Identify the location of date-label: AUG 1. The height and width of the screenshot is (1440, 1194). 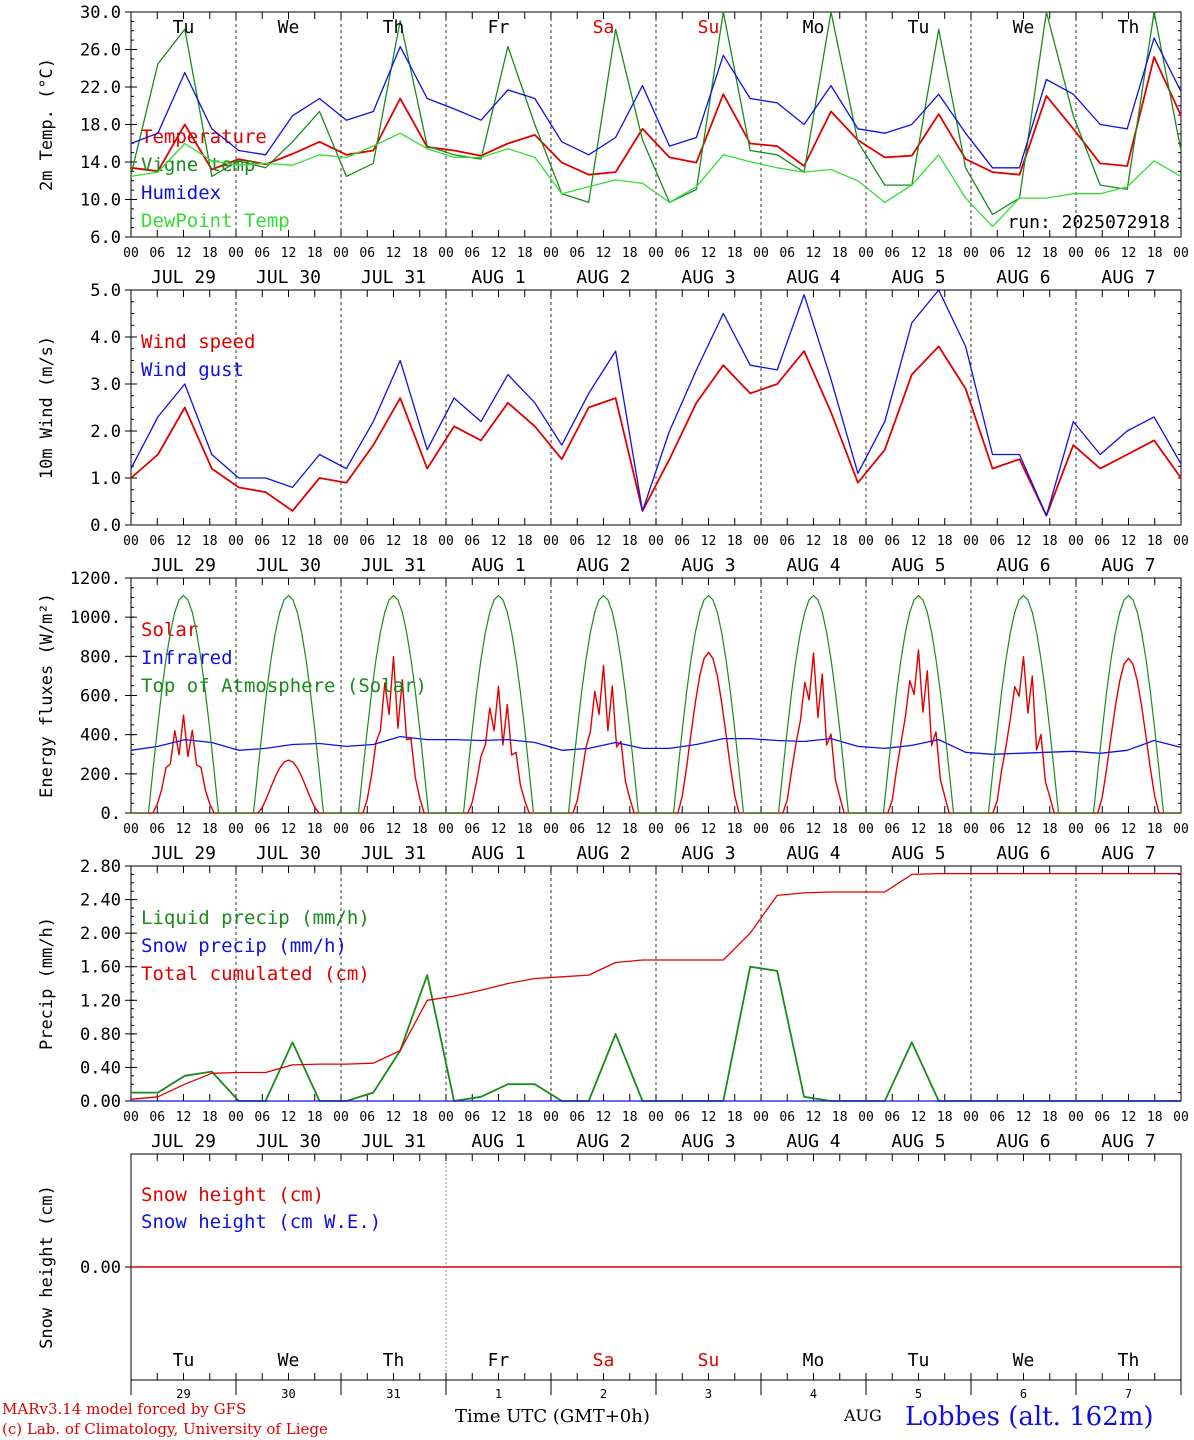
(498, 565).